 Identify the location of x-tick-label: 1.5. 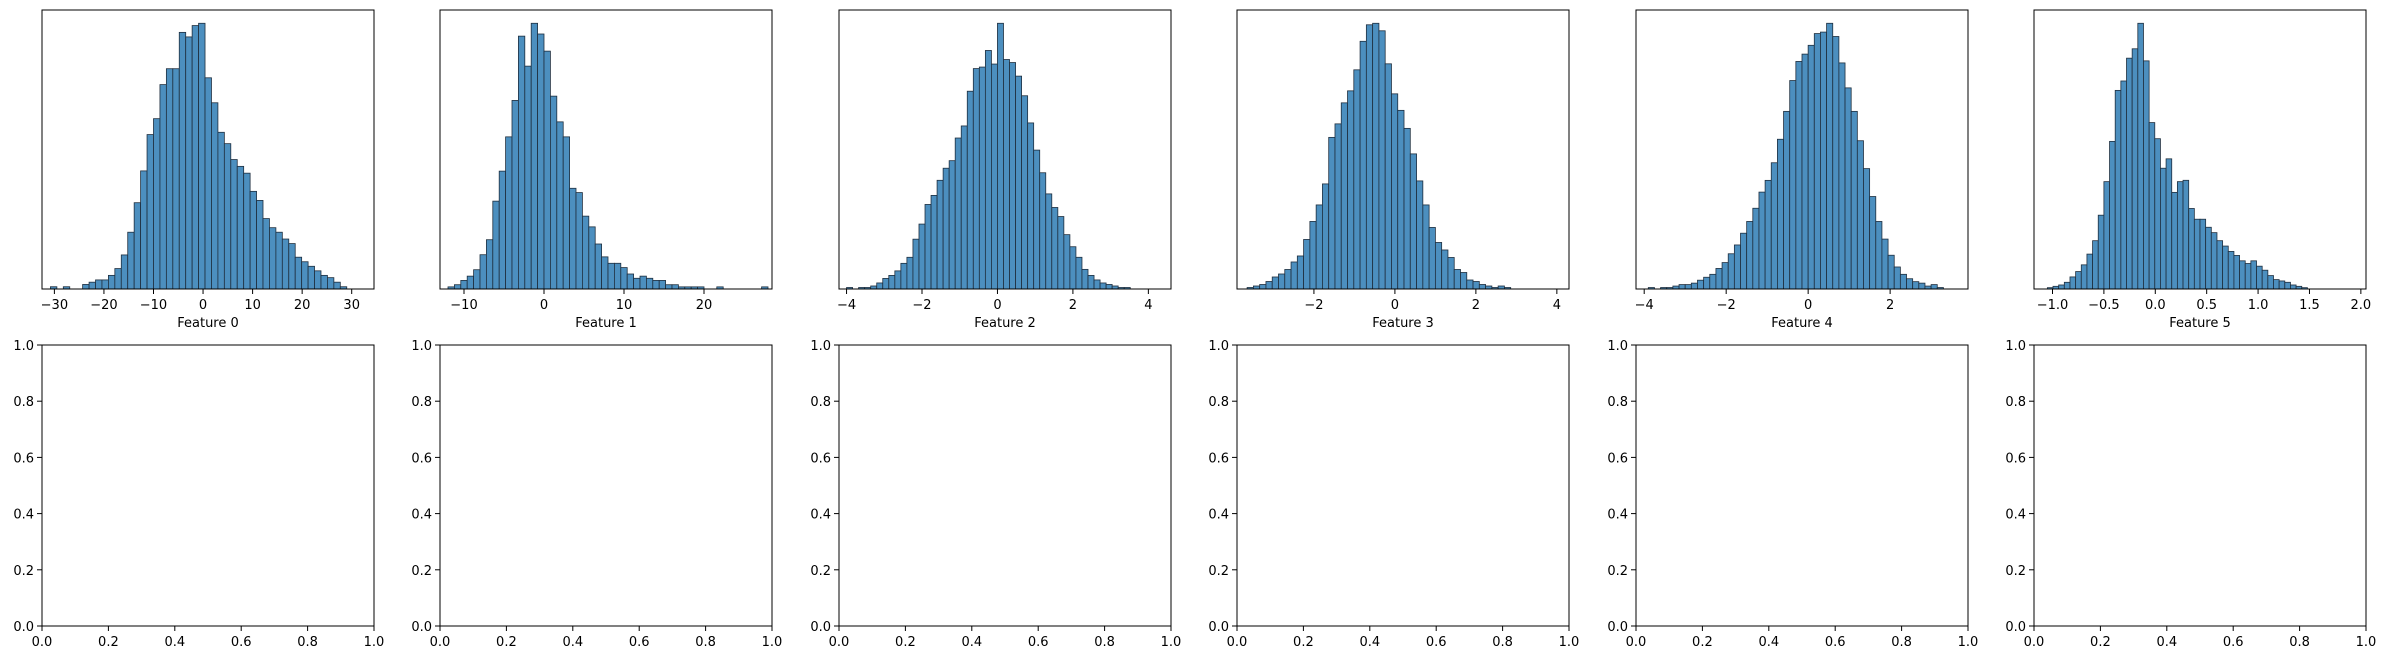
(2309, 305).